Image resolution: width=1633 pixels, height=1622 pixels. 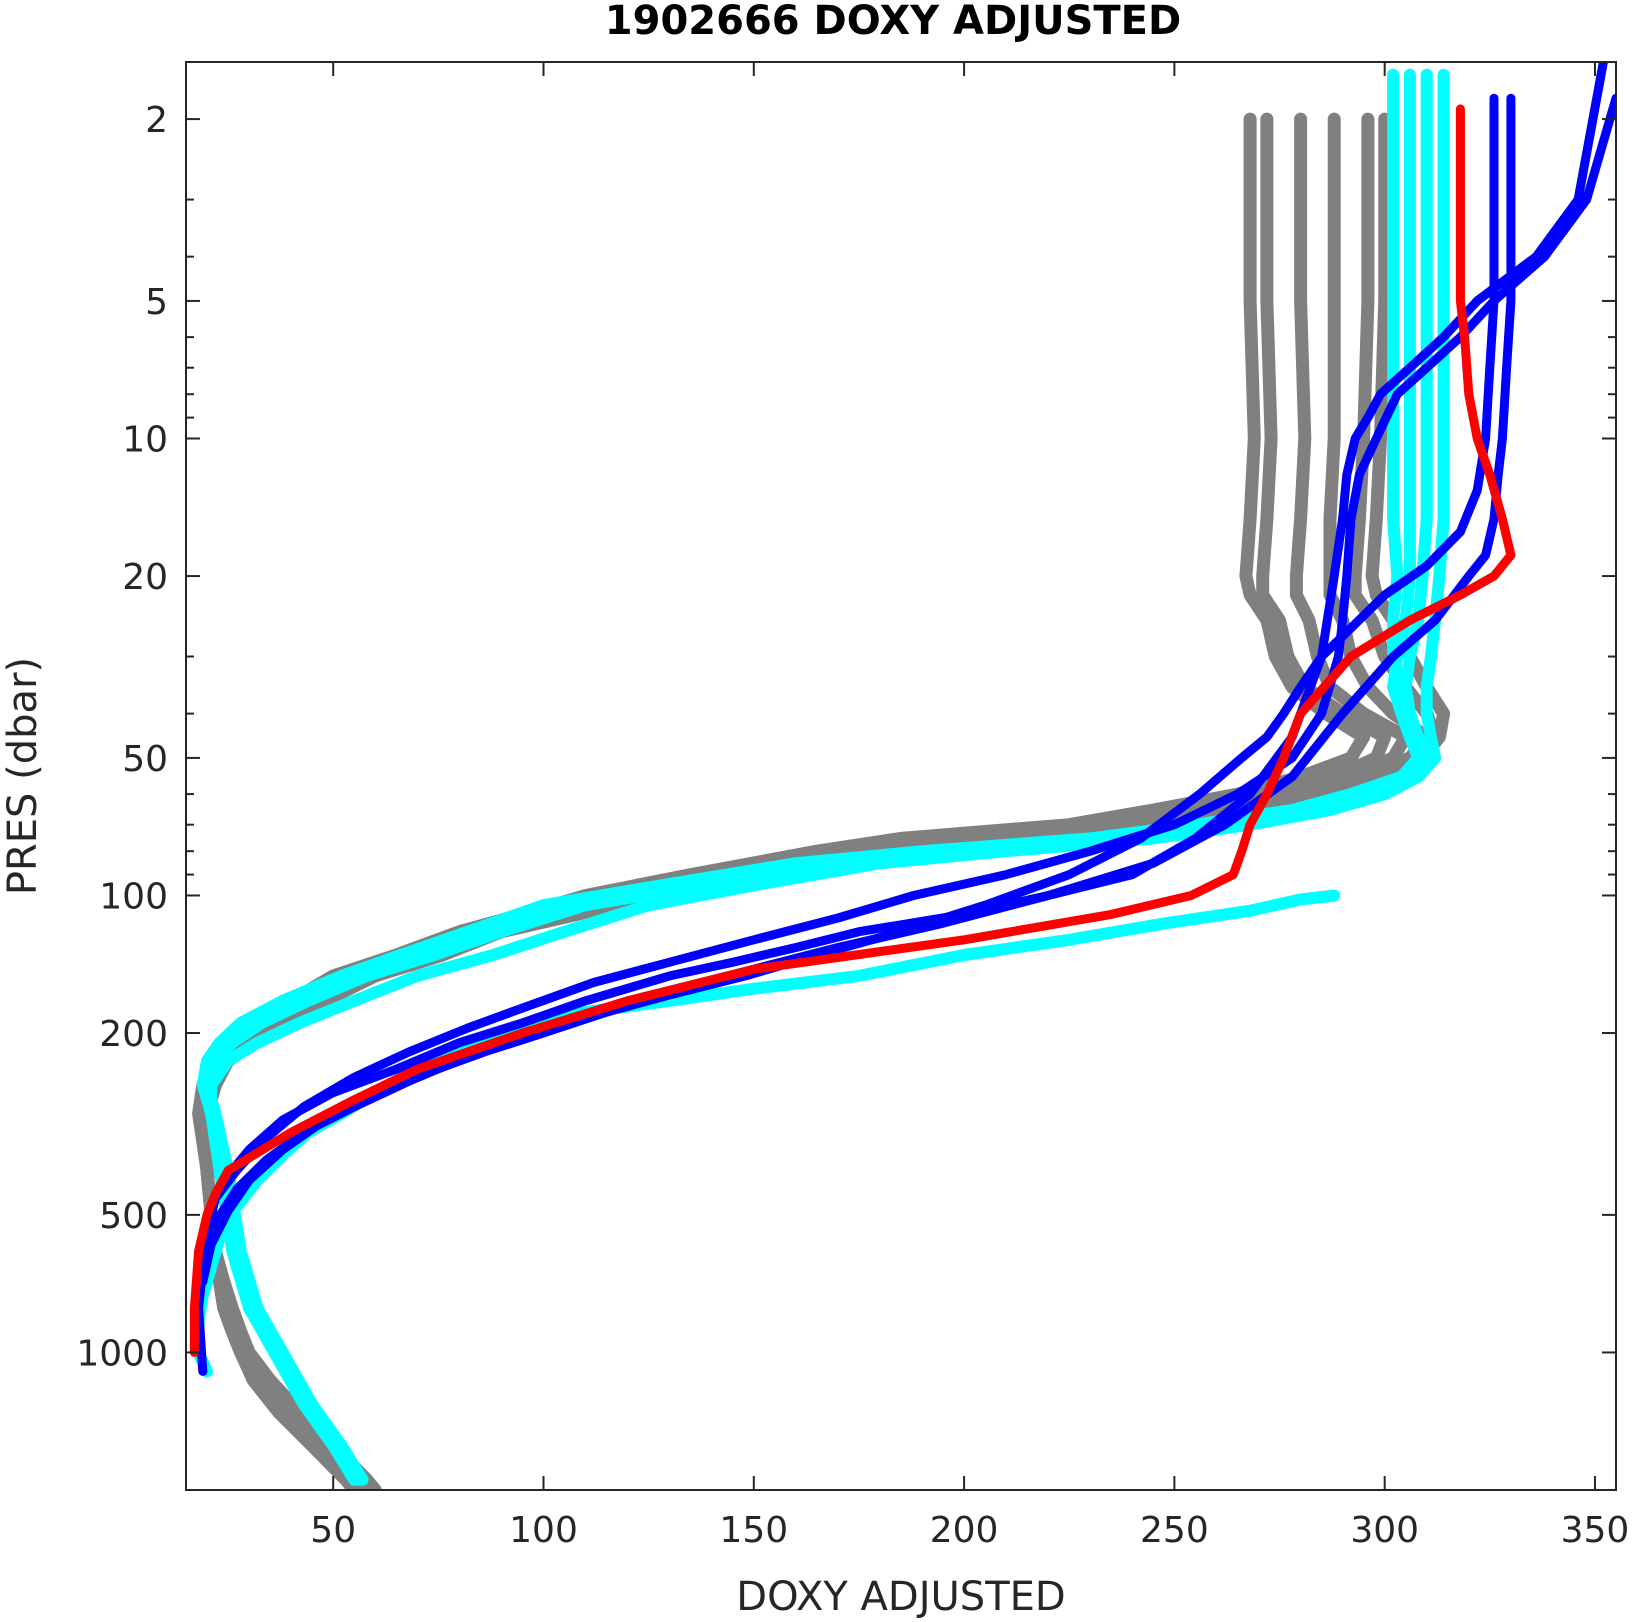 What do you see at coordinates (23, 776) in the screenshot?
I see `y-axis-label: PRES (dbar)` at bounding box center [23, 776].